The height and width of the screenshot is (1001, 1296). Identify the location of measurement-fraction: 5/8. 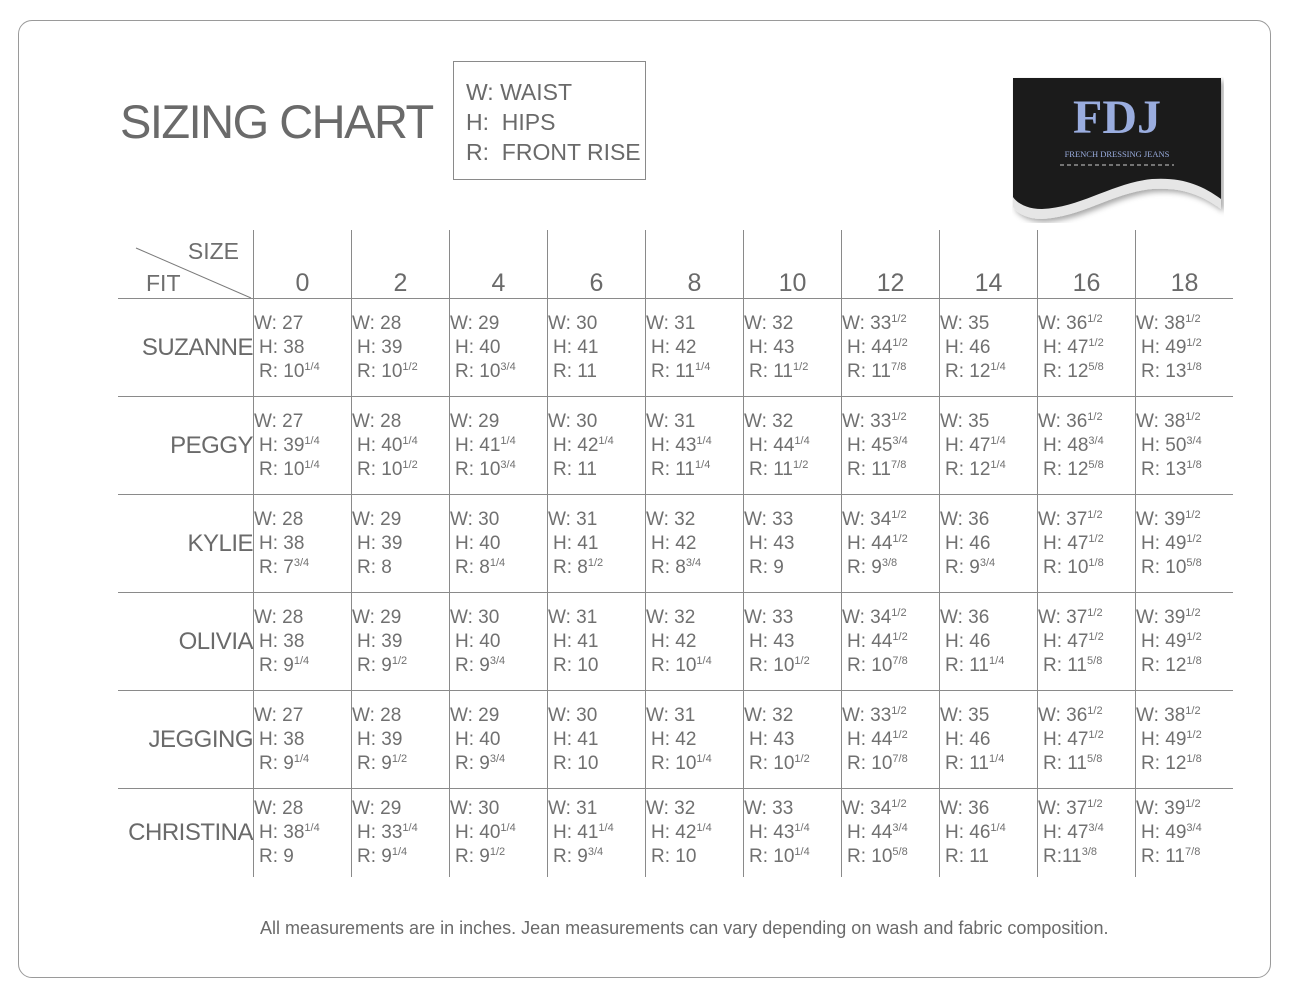
(1095, 660).